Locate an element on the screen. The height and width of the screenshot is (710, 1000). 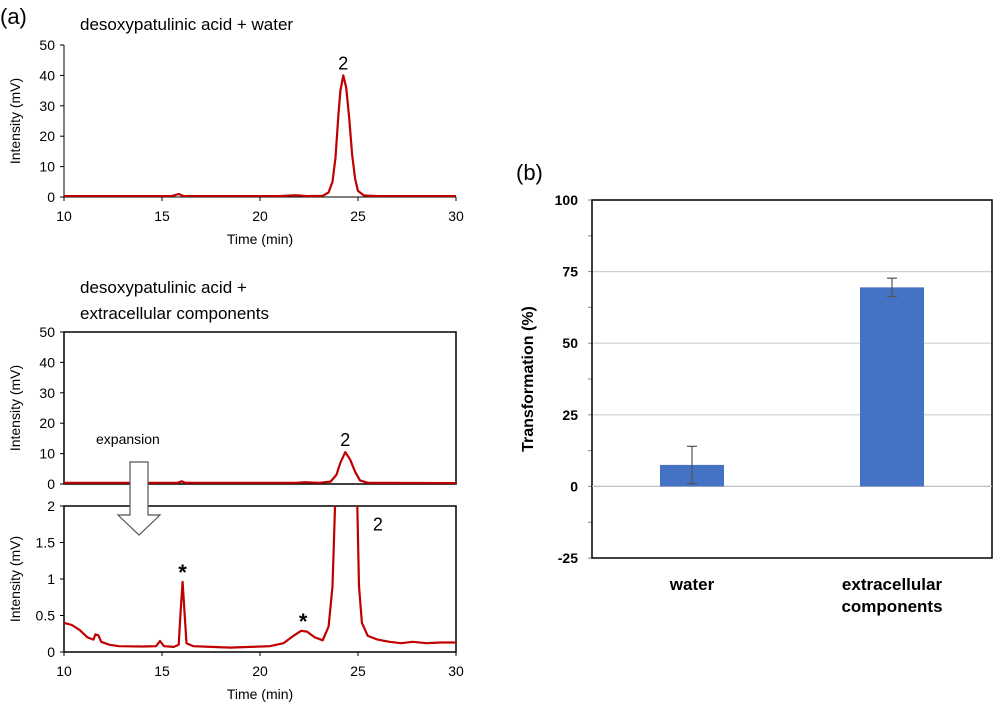
expansion-arrow: expansion is located at coordinates (129, 483).